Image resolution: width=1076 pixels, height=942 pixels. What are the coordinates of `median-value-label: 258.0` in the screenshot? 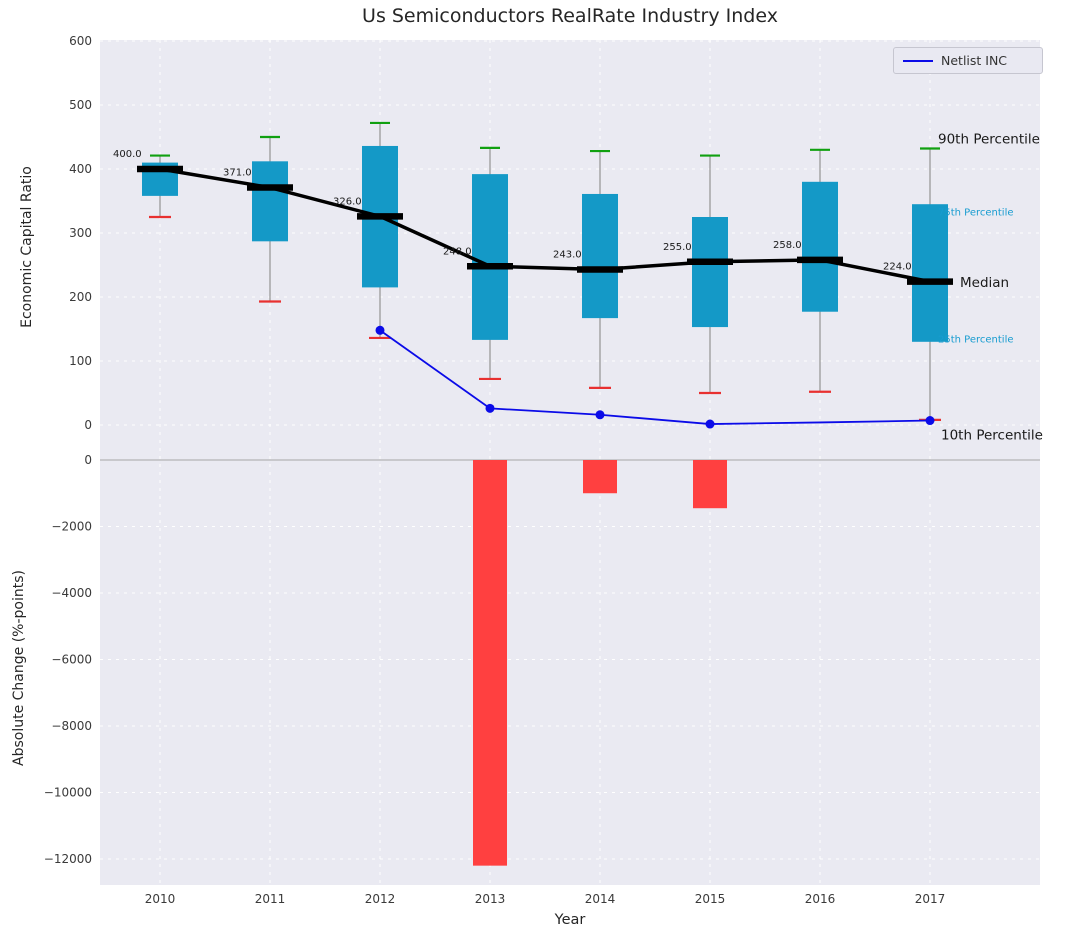 It's located at (787, 245).